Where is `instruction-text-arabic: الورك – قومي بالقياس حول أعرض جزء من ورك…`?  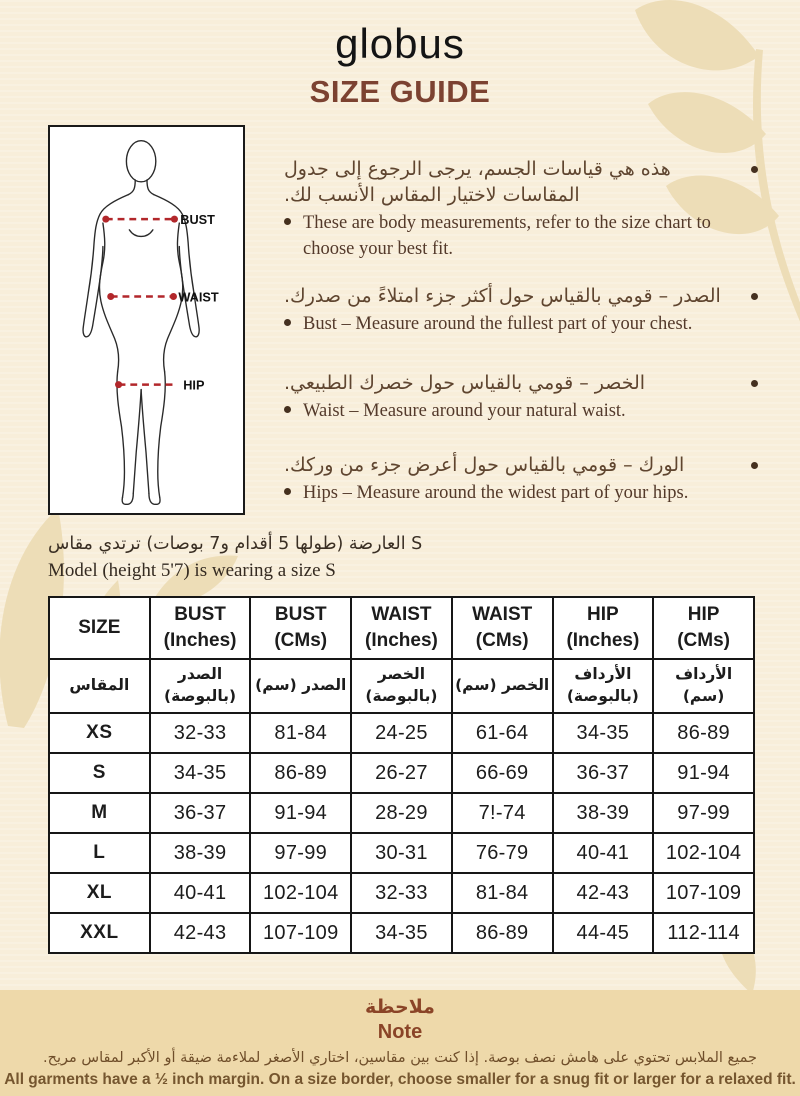 instruction-text-arabic: الورك – قومي بالقياس حول أعرض جزء من ورك… is located at coordinates (484, 465).